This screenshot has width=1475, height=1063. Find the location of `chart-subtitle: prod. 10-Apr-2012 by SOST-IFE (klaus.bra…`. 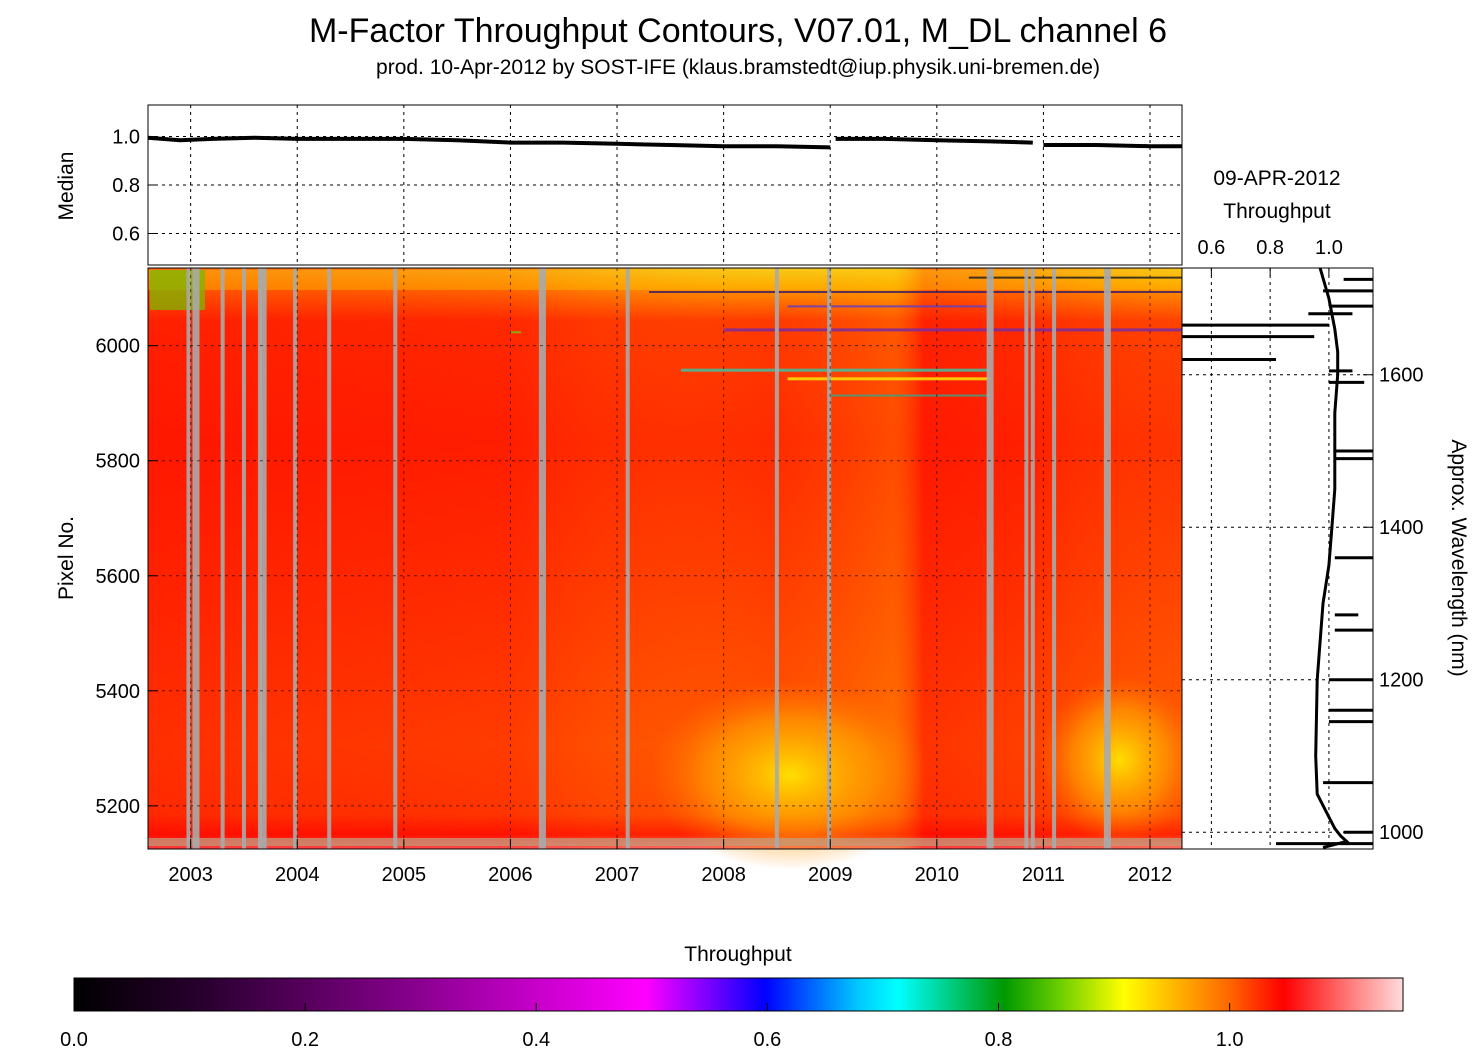

chart-subtitle: prod. 10-Apr-2012 by SOST-IFE (klaus.bra… is located at coordinates (738, 67).